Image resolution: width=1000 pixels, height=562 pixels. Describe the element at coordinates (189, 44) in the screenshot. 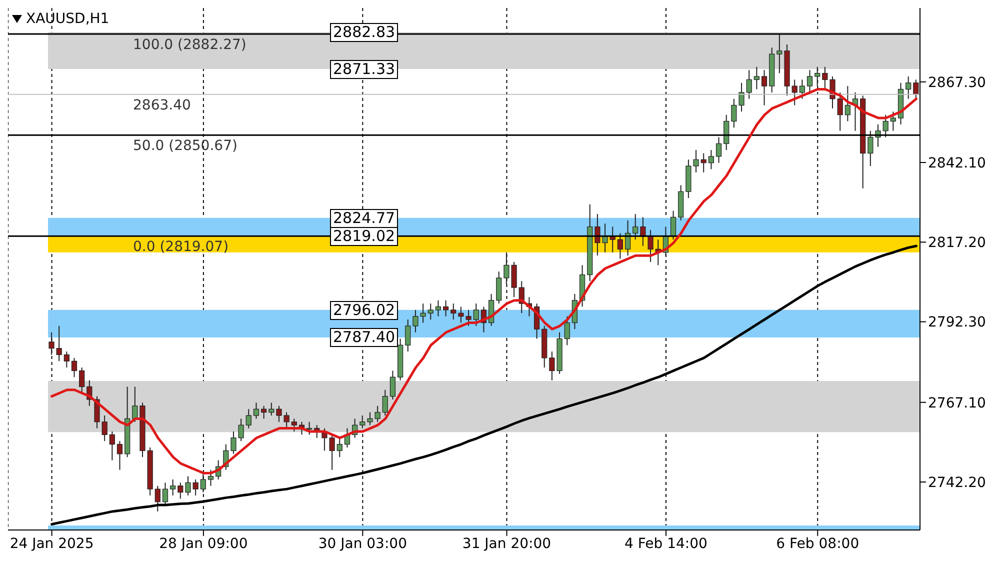

I see `ref-line-label: 100.0 (2882.27)` at that location.